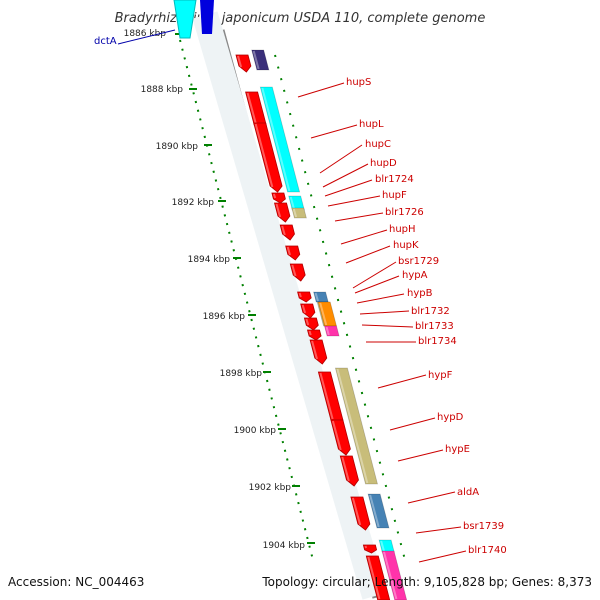 The height and width of the screenshot is (600, 600). I want to click on gene-label: aldA, so click(468, 492).